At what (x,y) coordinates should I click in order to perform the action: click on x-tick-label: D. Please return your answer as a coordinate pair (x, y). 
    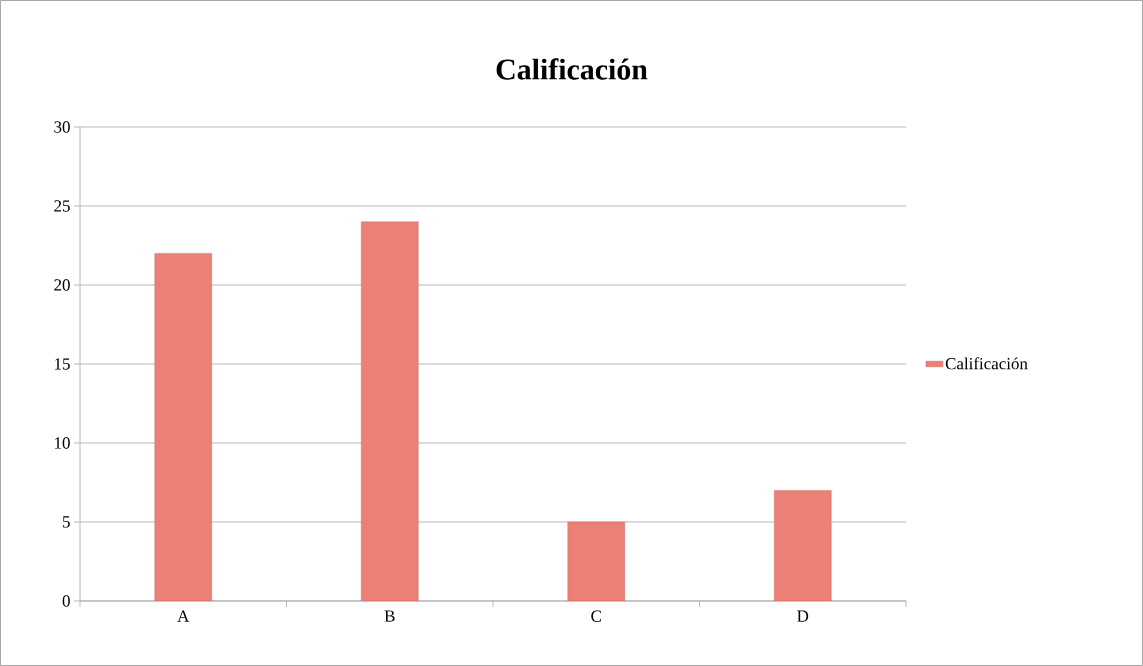
    Looking at the image, I should click on (803, 616).